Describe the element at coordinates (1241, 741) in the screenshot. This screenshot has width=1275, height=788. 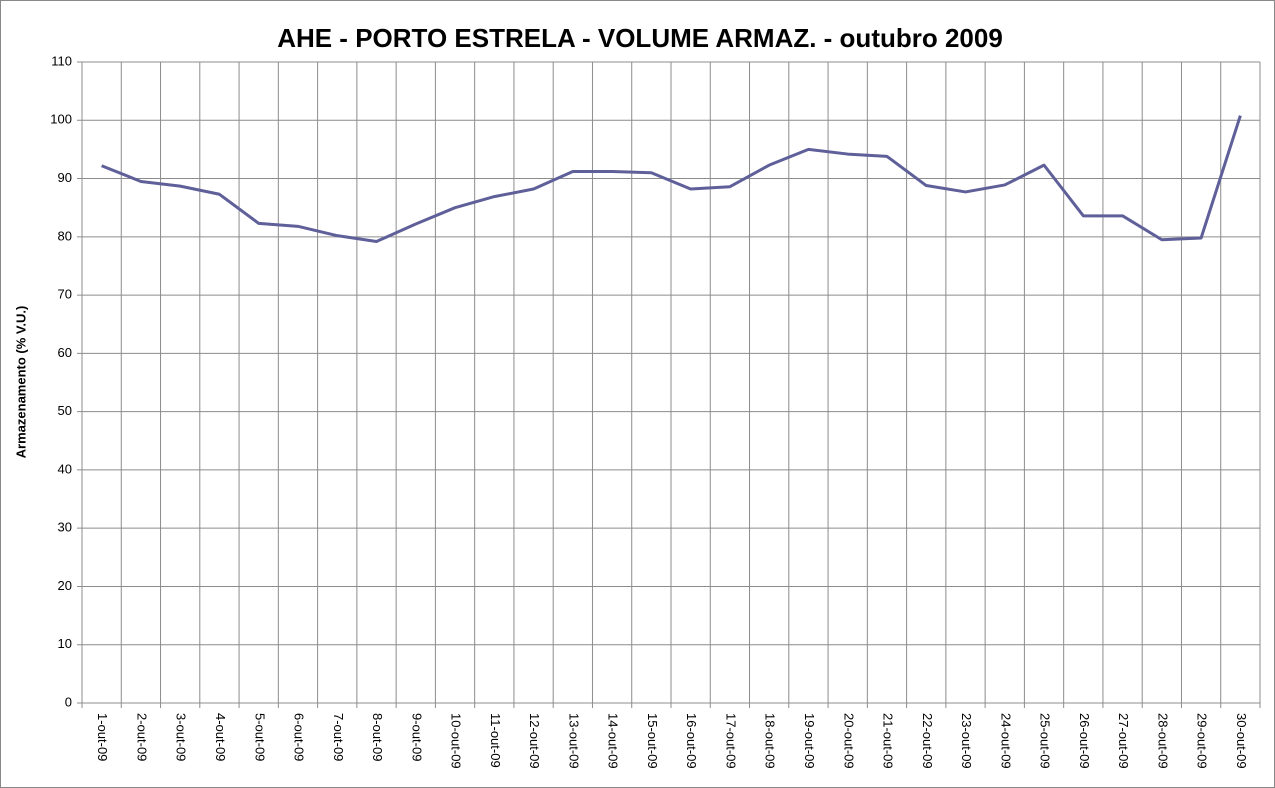
I see `x-tick-label: 30-out-09` at that location.